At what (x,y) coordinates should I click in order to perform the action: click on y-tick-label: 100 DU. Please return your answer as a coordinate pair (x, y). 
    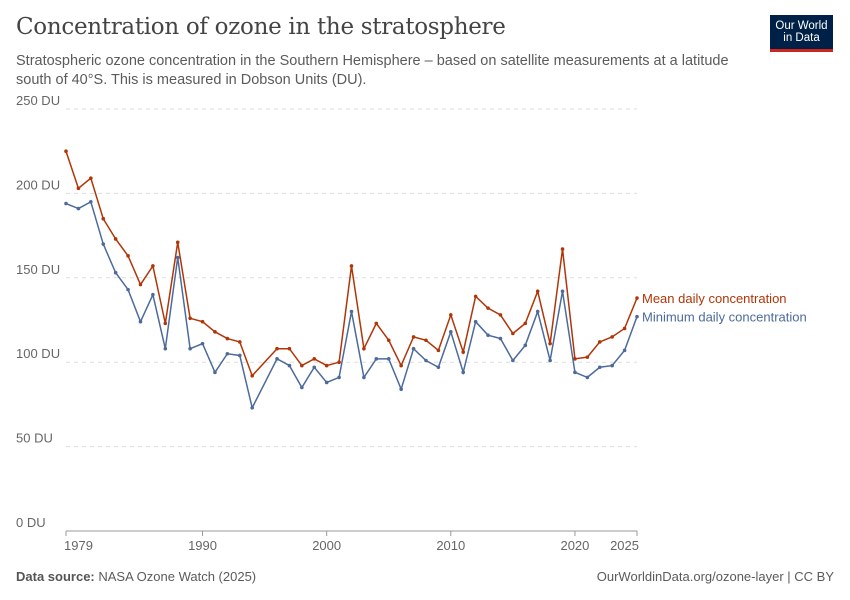
    Looking at the image, I should click on (38, 353).